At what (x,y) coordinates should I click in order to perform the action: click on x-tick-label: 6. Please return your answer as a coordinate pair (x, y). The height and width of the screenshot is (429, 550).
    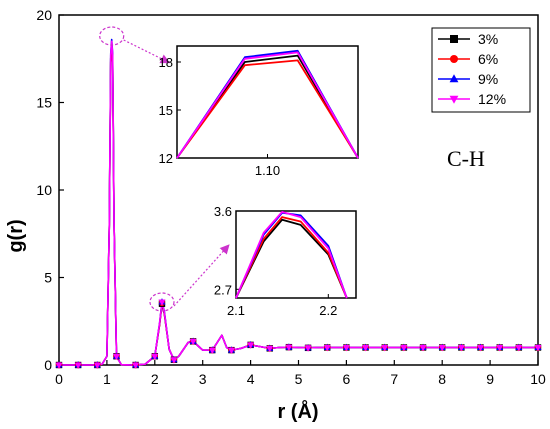
    Looking at the image, I should click on (347, 379).